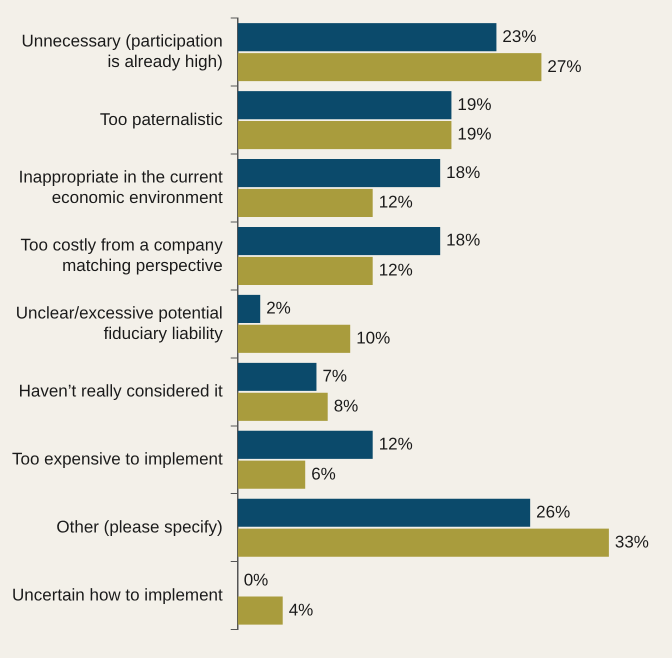  Describe the element at coordinates (301, 610) in the screenshot. I see `data-label: 4%` at that location.